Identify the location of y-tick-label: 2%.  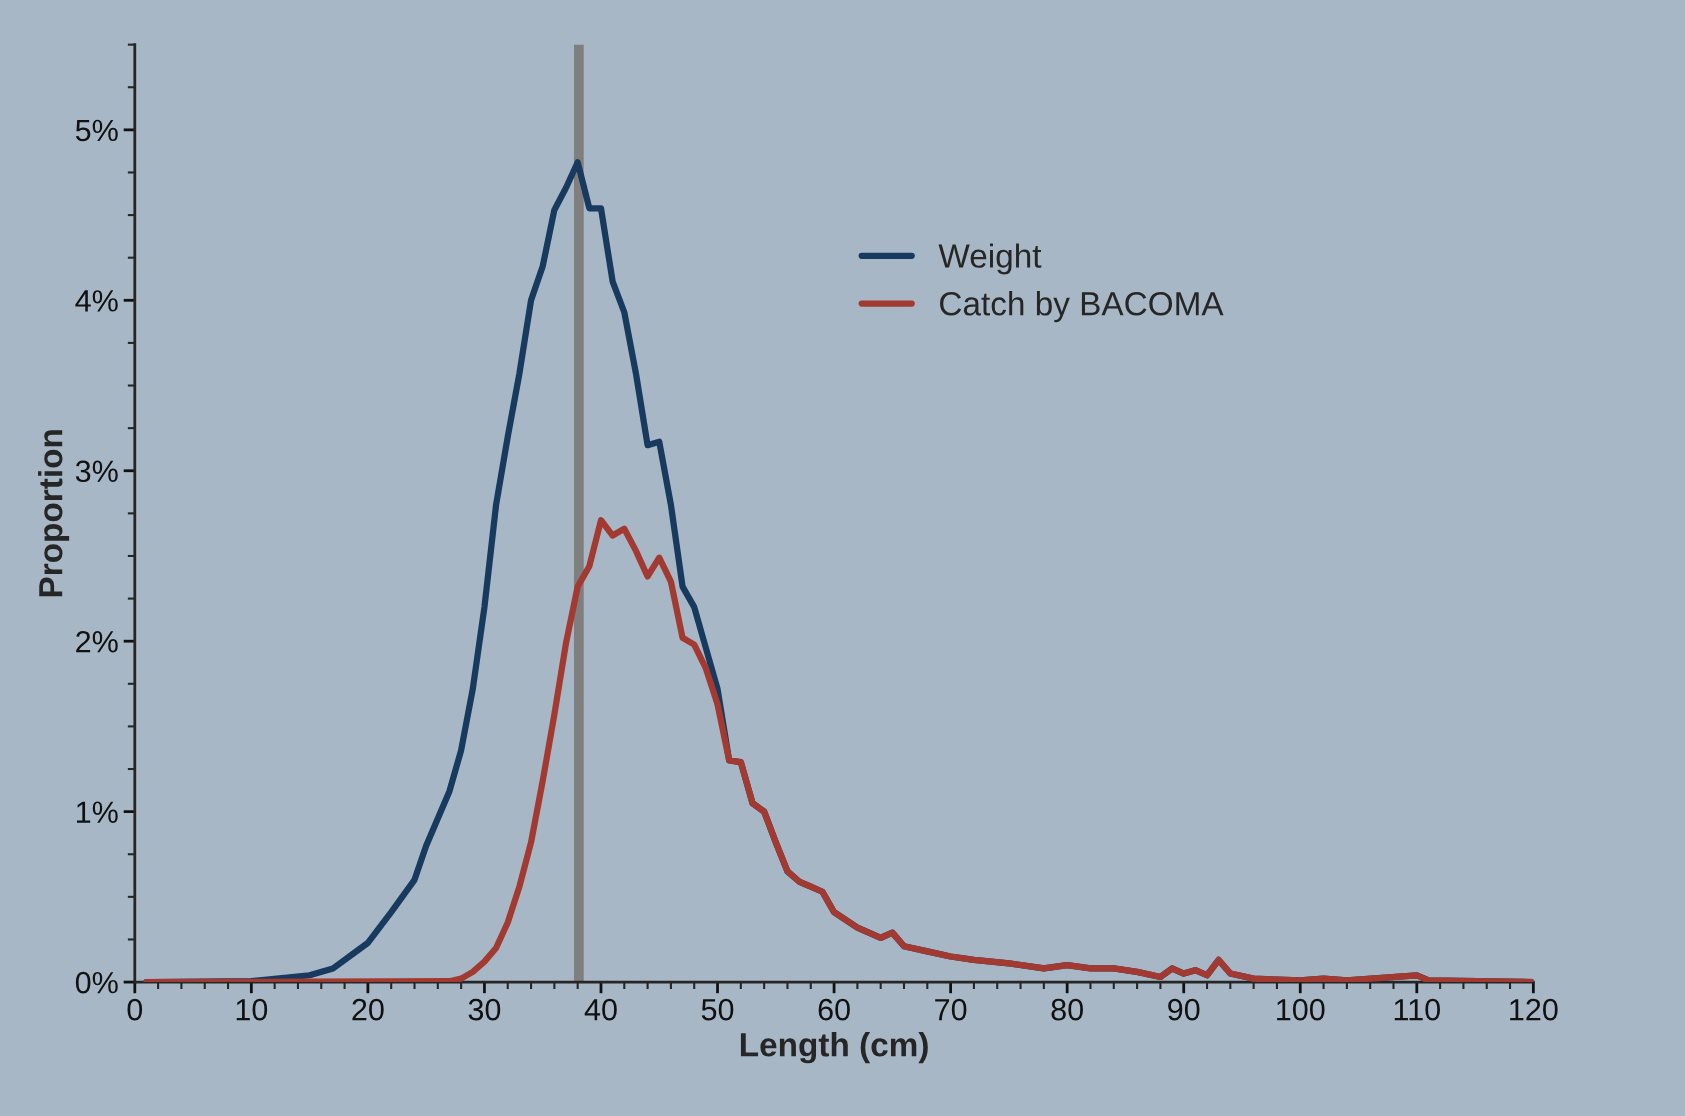
(97, 641).